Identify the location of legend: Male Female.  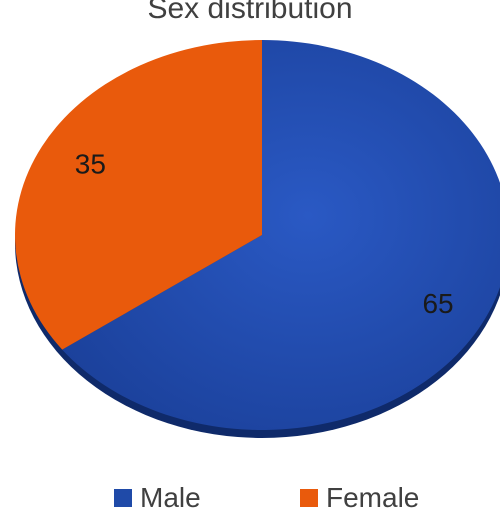
(250, 498).